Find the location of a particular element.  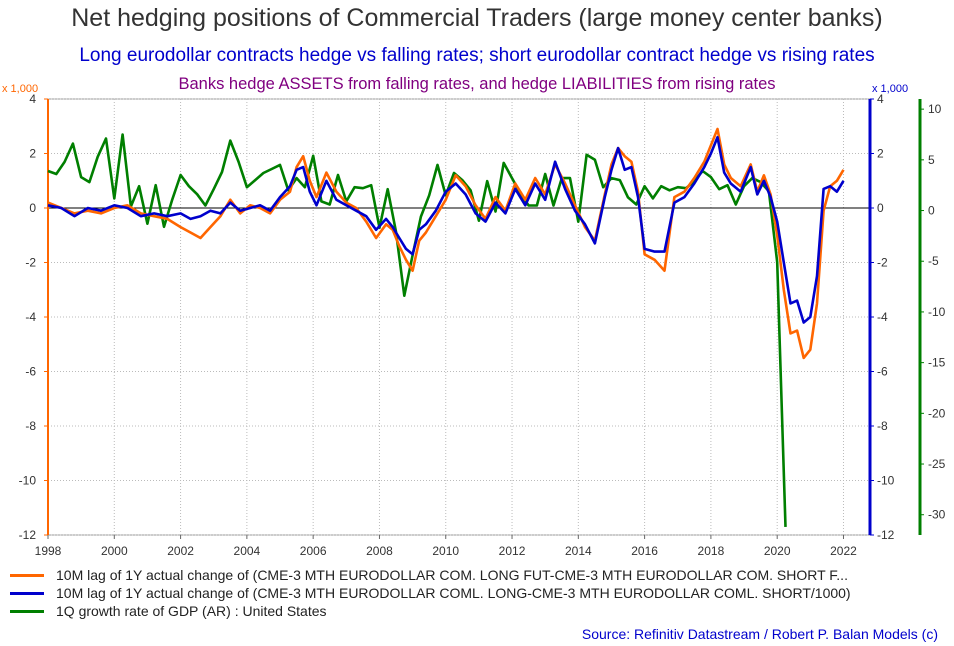

right-axis-label: -5 is located at coordinates (933, 261).